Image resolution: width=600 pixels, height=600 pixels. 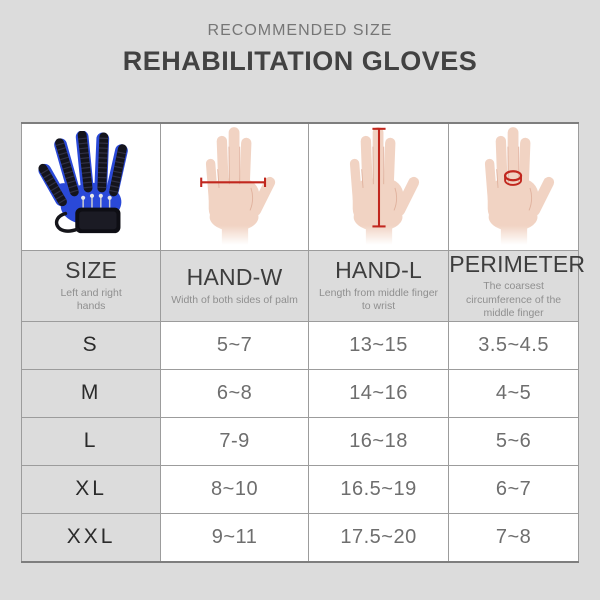 I want to click on column-header-hand-w: HAND-W Width of both sides of palm, so click(x=234, y=285).